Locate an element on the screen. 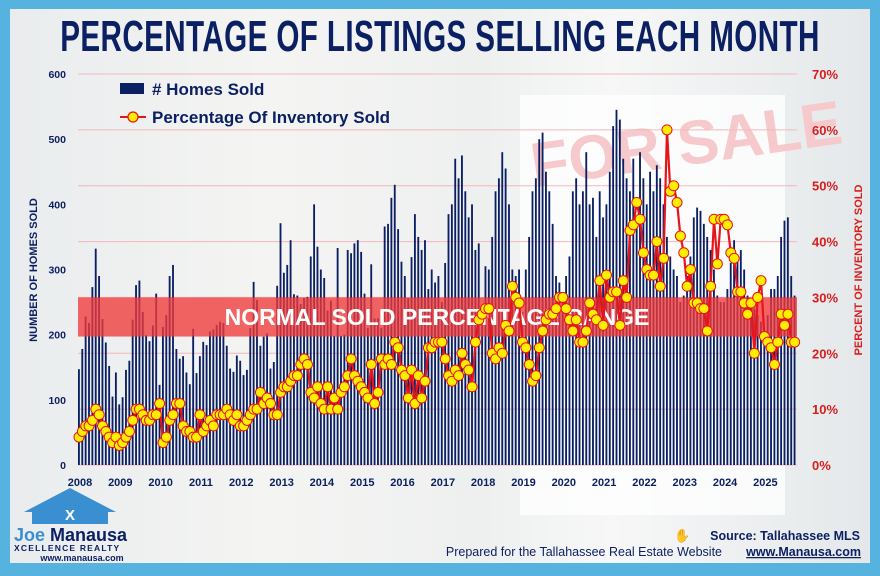  x-tick-label: 2018 is located at coordinates (483, 483).